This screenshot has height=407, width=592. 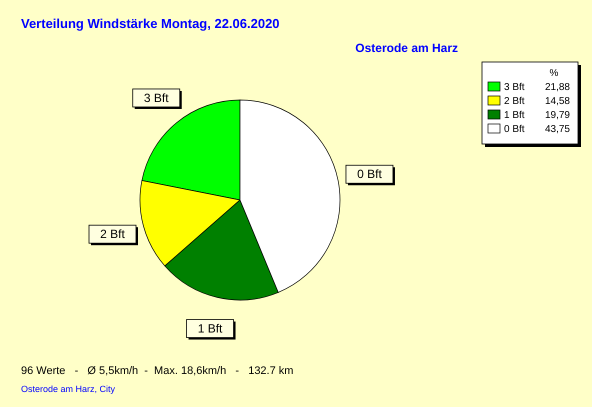 I want to click on legend-label: 1 Bft, so click(x=514, y=115).